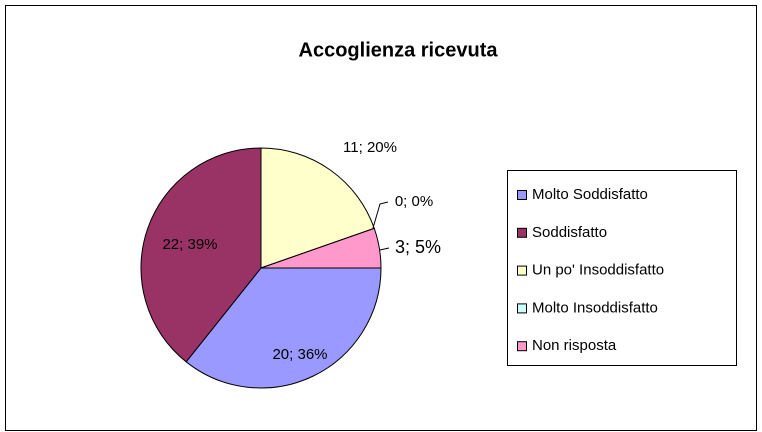 Image resolution: width=762 pixels, height=432 pixels. Describe the element at coordinates (370, 147) in the screenshot. I see `data-label: 11; 20%` at that location.